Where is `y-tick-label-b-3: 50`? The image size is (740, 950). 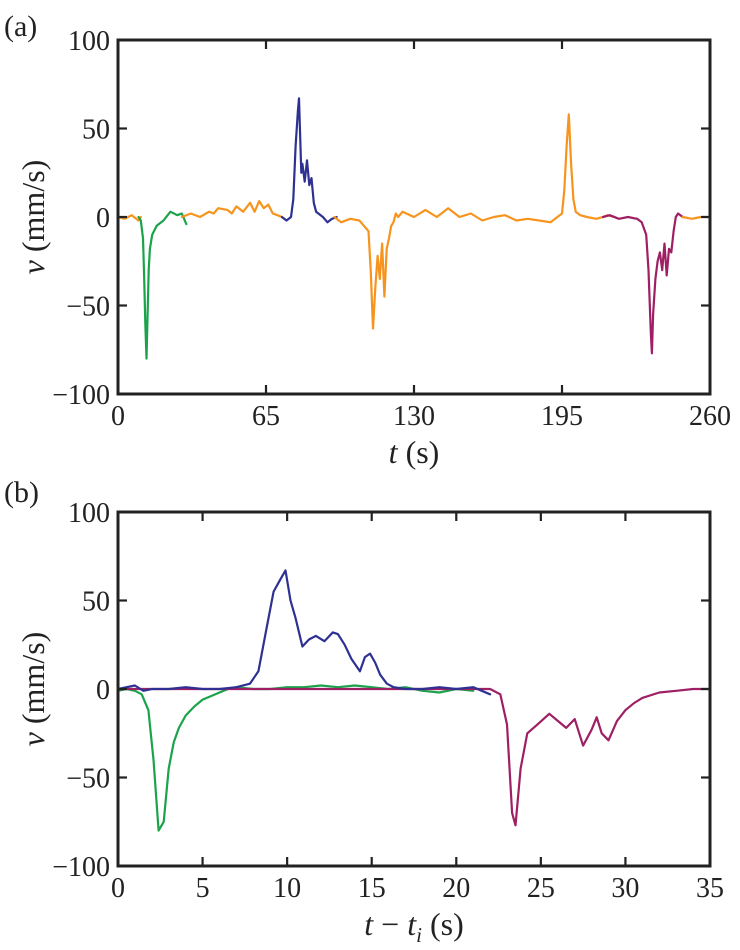
y-tick-label-b-3: 50 is located at coordinates (96, 602).